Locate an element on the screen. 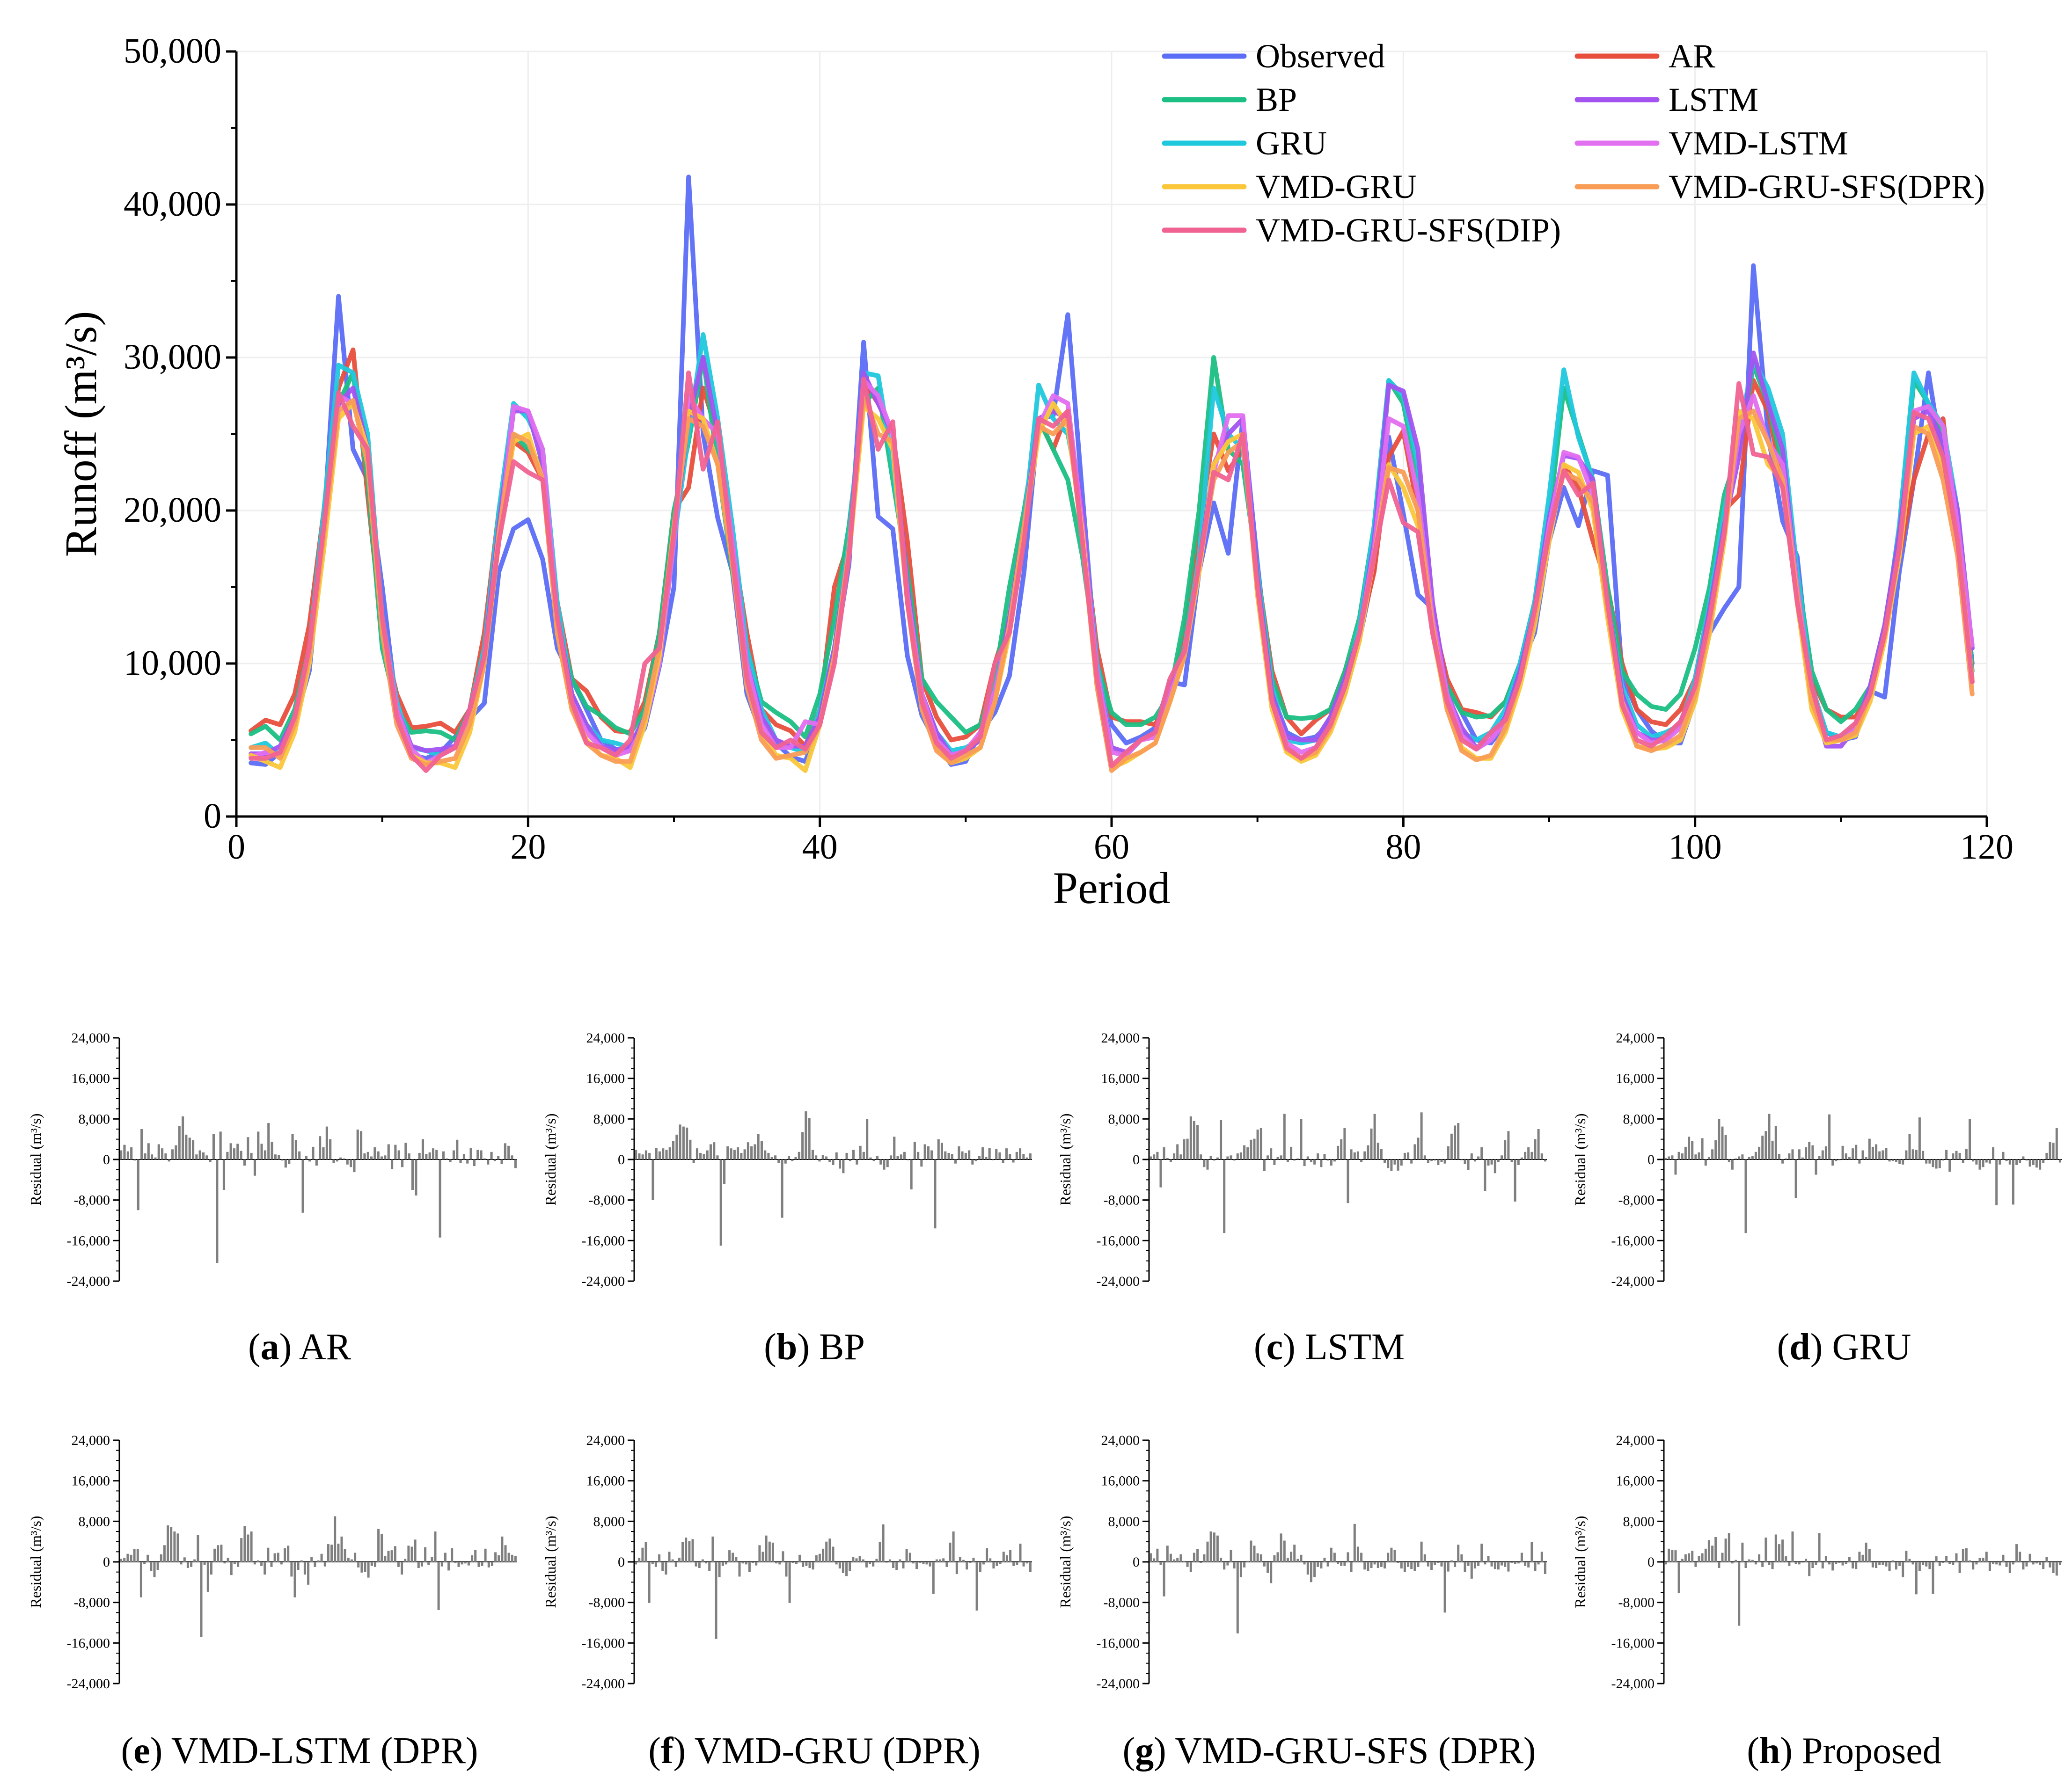 This screenshot has width=2072, height=1779. legend-item: GRU is located at coordinates (1244, 143).